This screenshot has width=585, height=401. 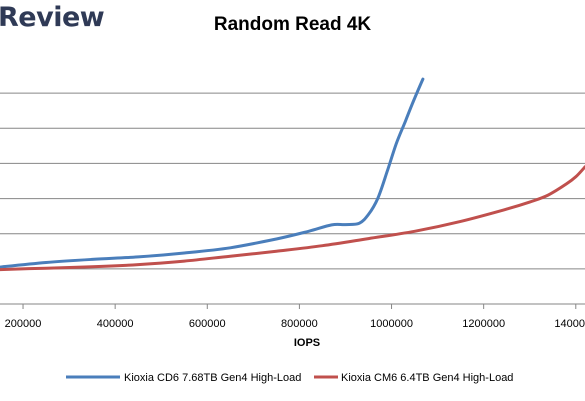 I want to click on chart-title: Random Read 4K, so click(x=292, y=24).